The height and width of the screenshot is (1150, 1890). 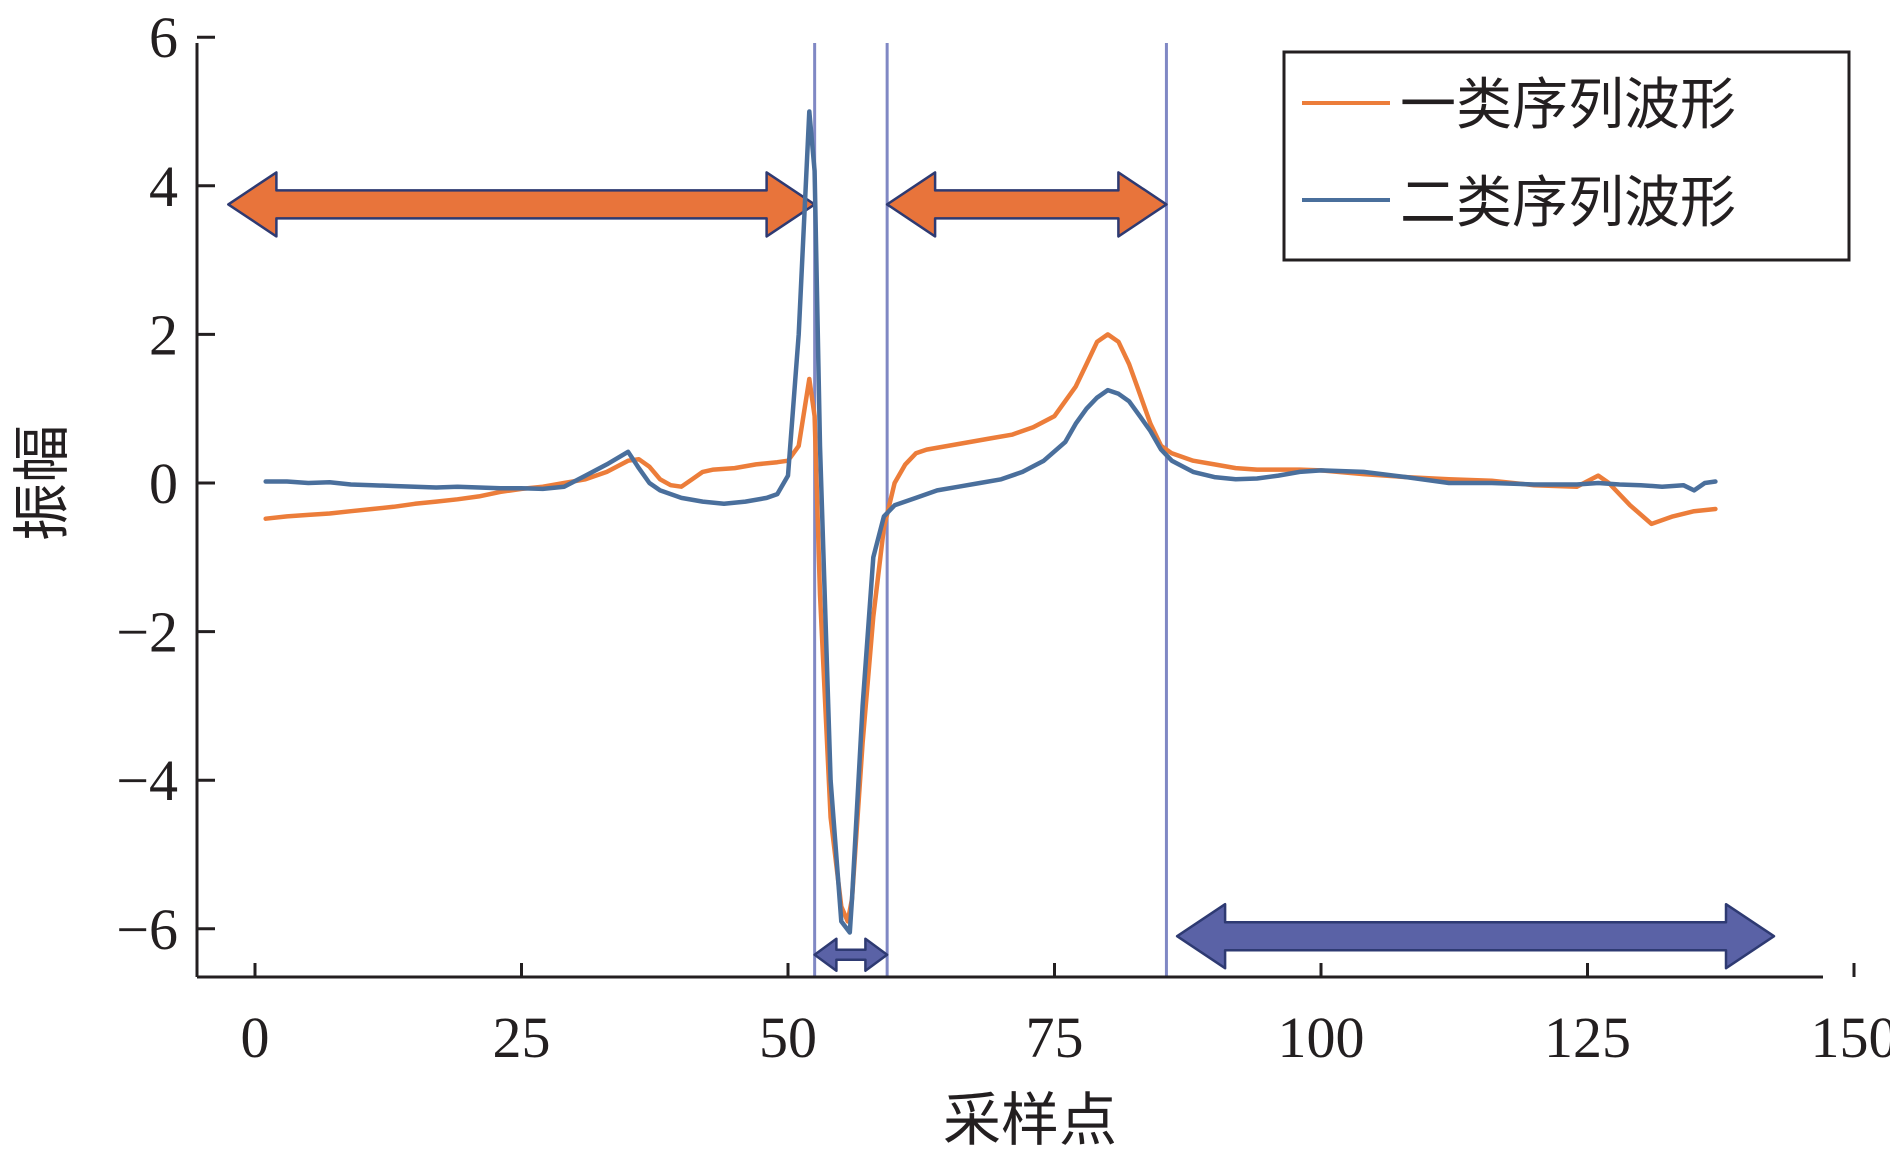 What do you see at coordinates (147, 780) in the screenshot?
I see `y-tick-label: −4` at bounding box center [147, 780].